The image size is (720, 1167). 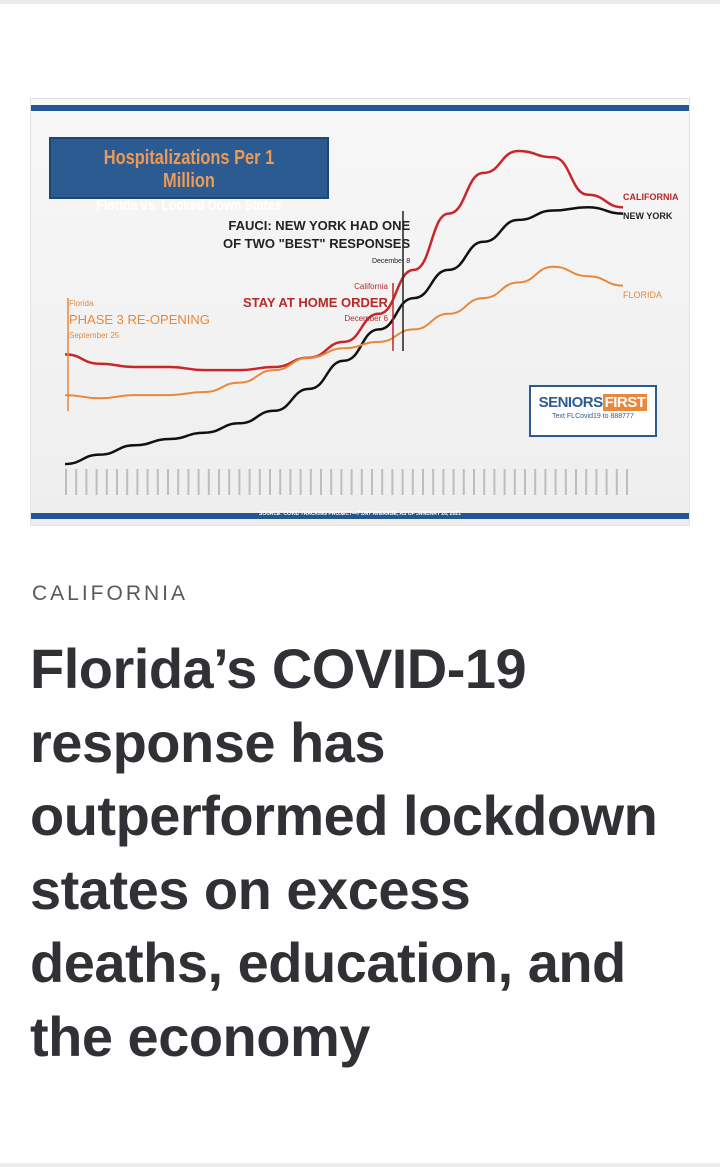 I want to click on phase3-date: September 25, so click(x=94, y=335).